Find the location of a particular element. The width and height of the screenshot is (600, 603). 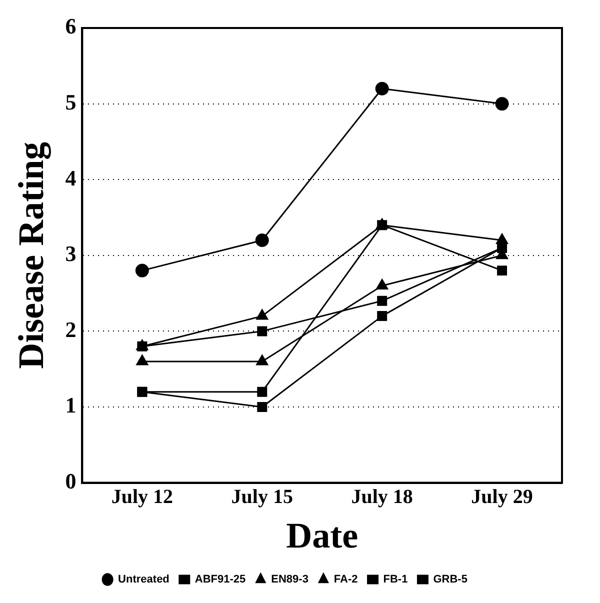

x-tick-label: July 18 is located at coordinates (382, 497).